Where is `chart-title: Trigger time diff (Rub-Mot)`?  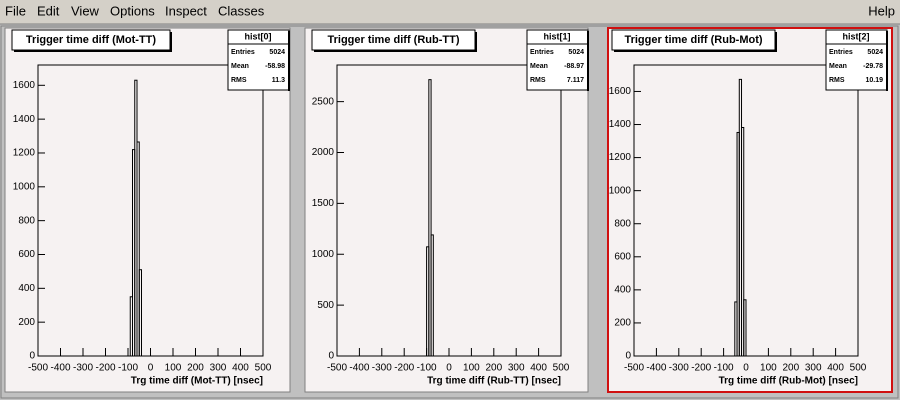 chart-title: Trigger time diff (Rub-Mot) is located at coordinates (693, 40).